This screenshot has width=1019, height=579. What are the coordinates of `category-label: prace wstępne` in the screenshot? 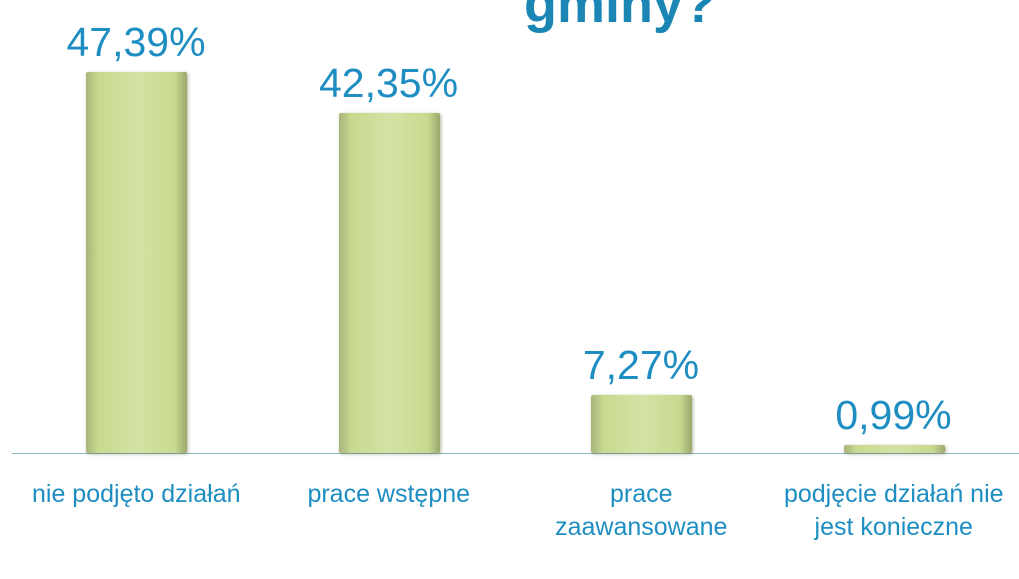 It's located at (389, 494).